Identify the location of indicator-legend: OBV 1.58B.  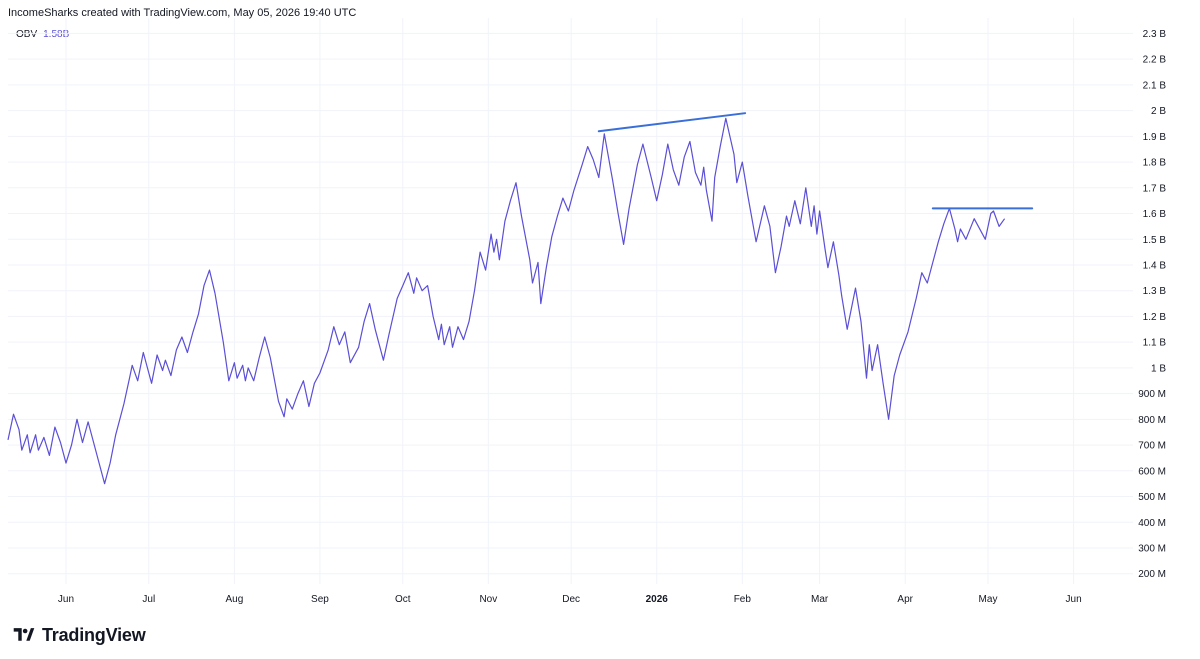
(42, 34).